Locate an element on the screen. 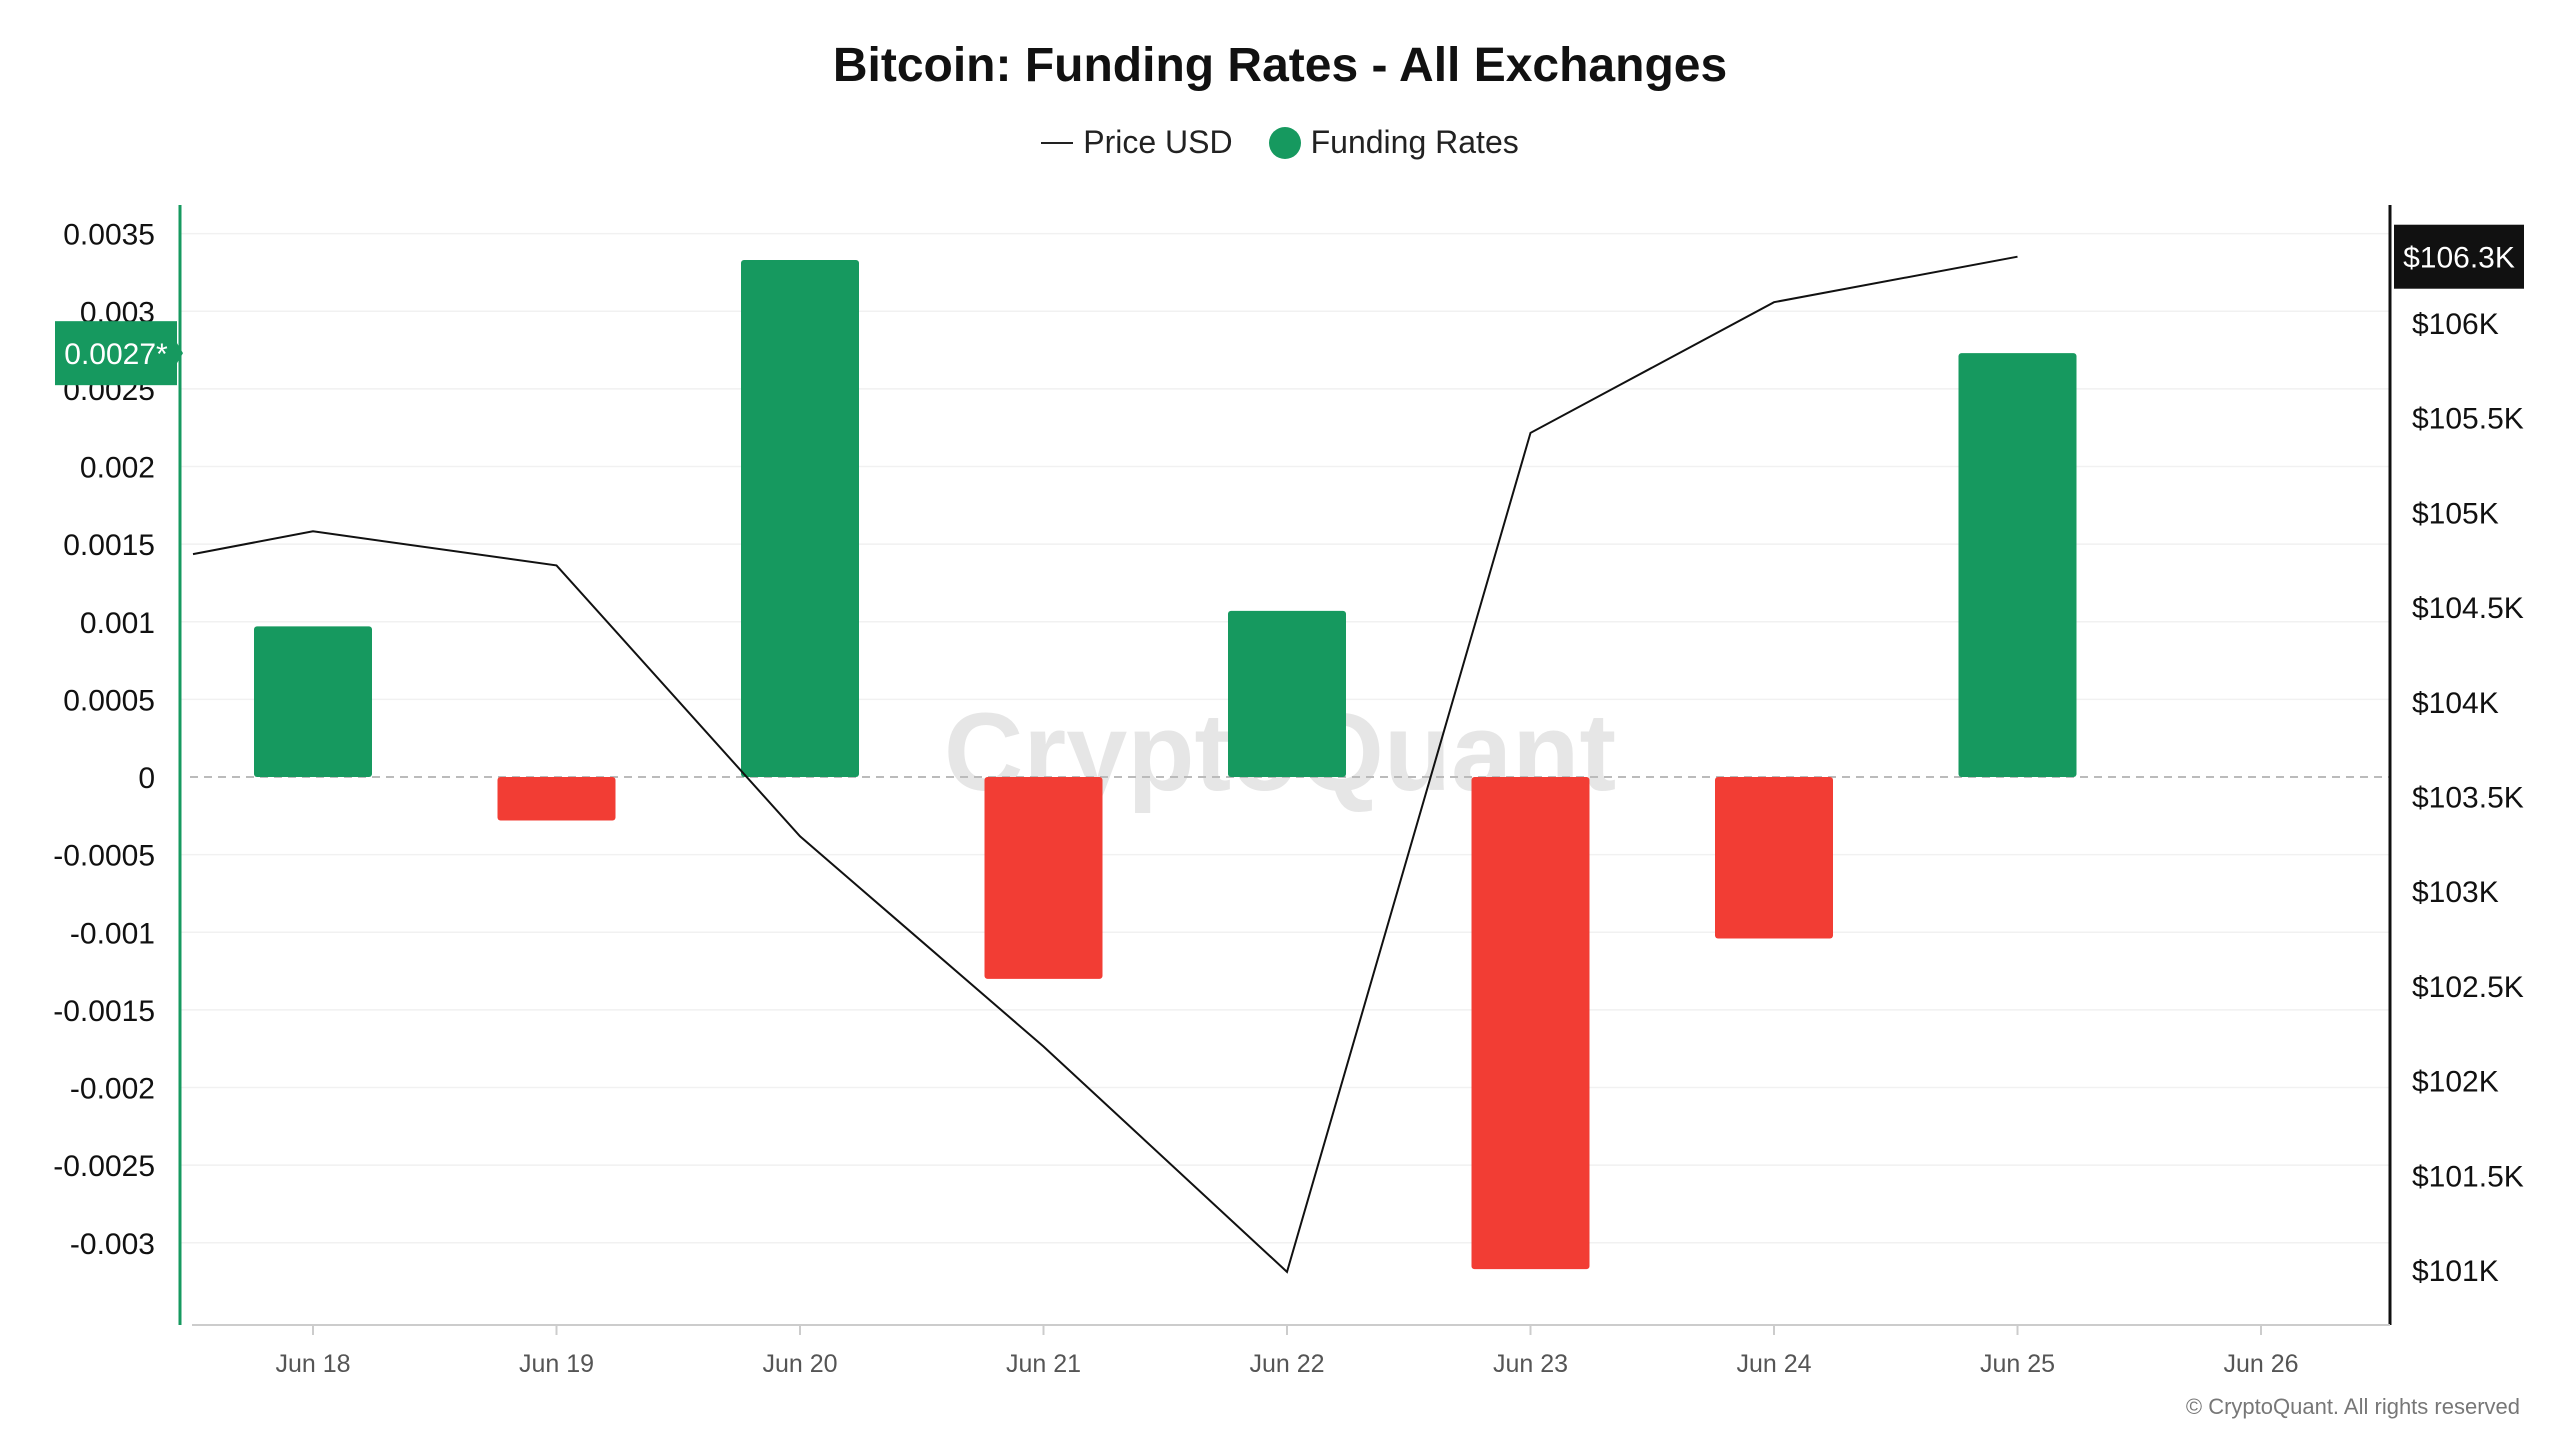  left-tick-label: -0.0005 is located at coordinates (104, 856).